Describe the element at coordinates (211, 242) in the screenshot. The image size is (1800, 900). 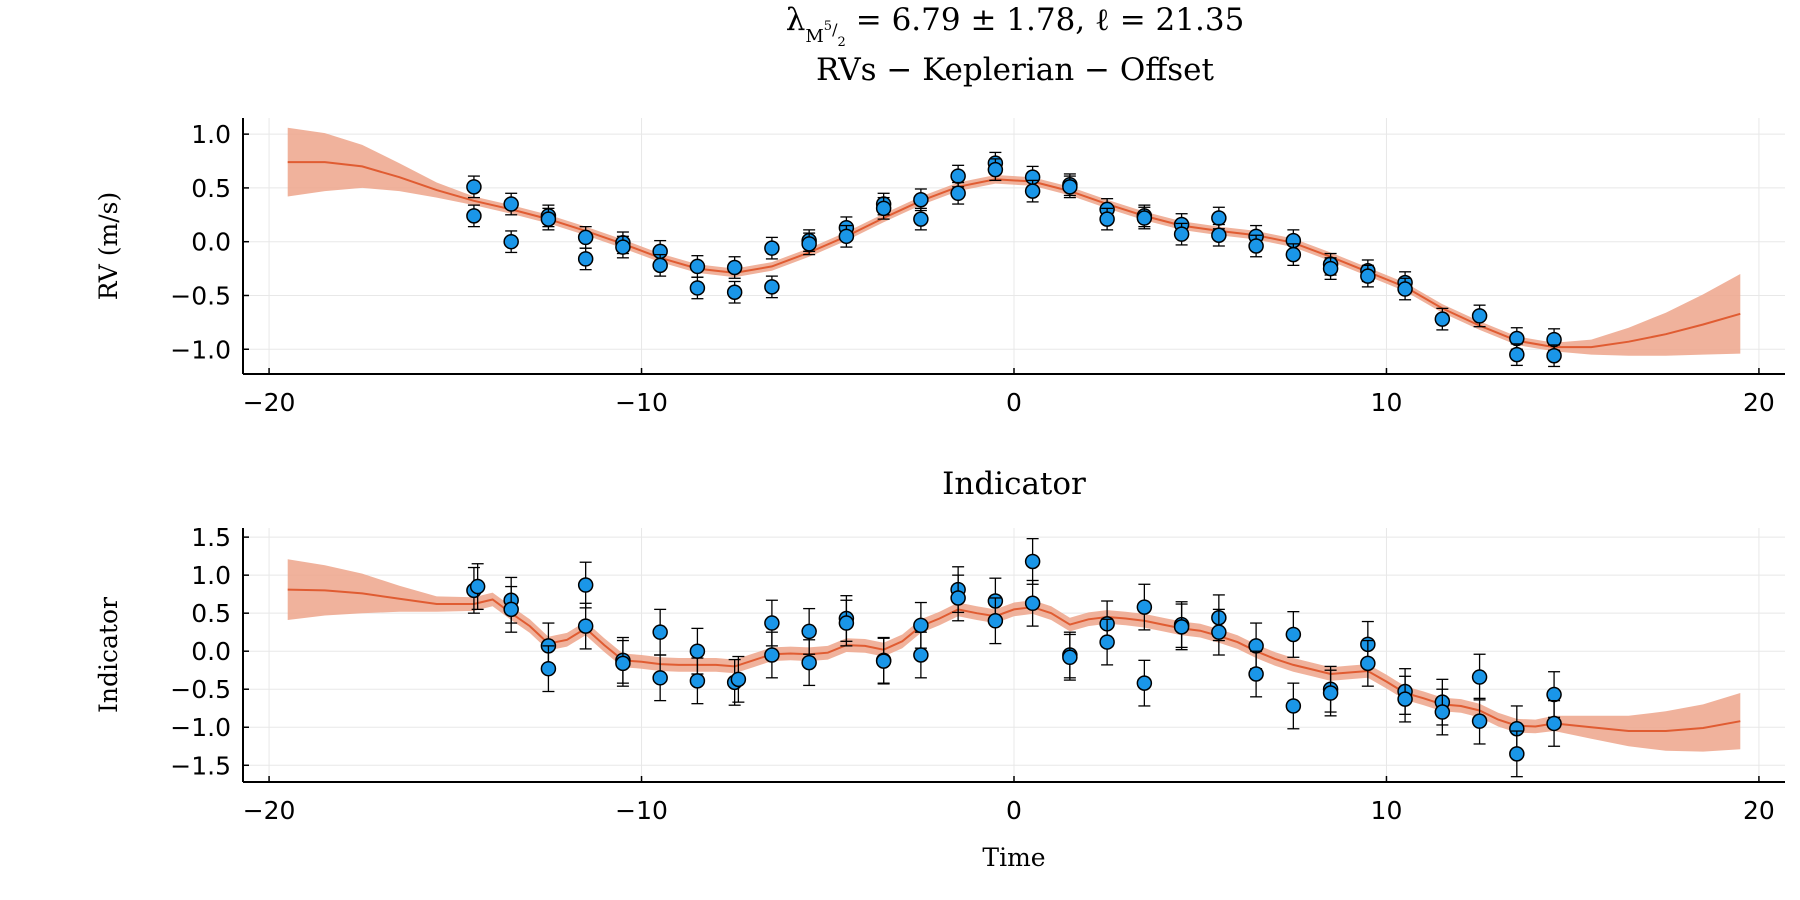
I see `y-tick-label: 0.0` at that location.